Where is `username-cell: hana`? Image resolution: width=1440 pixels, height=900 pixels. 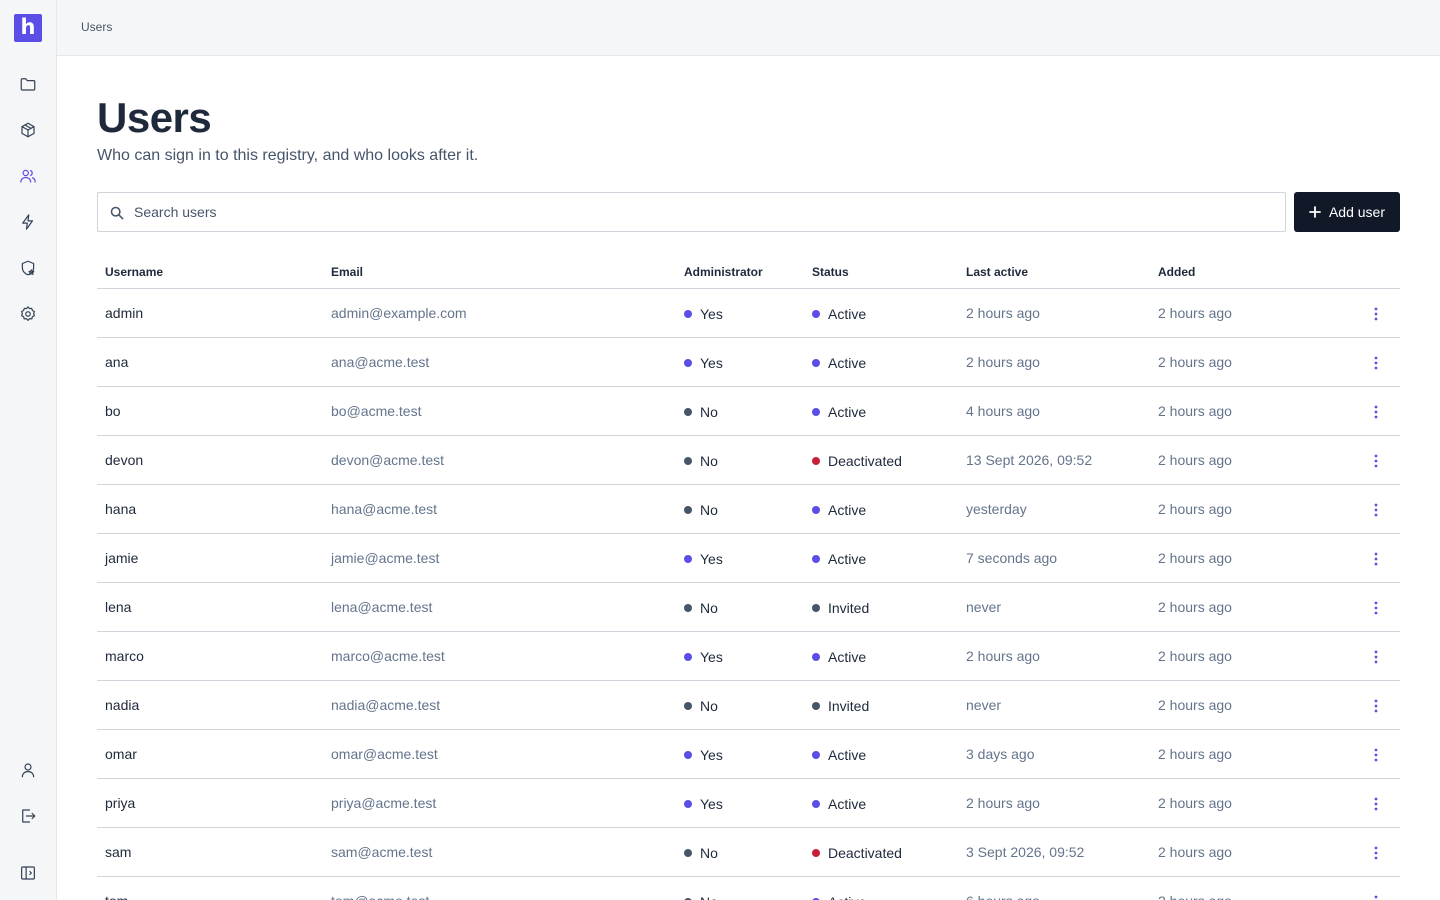
username-cell: hana is located at coordinates (121, 509).